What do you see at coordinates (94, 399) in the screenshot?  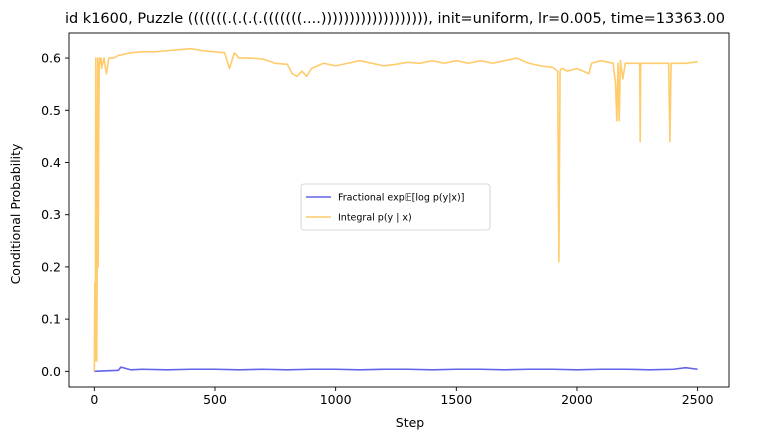 I see `x-tick-label: 0` at bounding box center [94, 399].